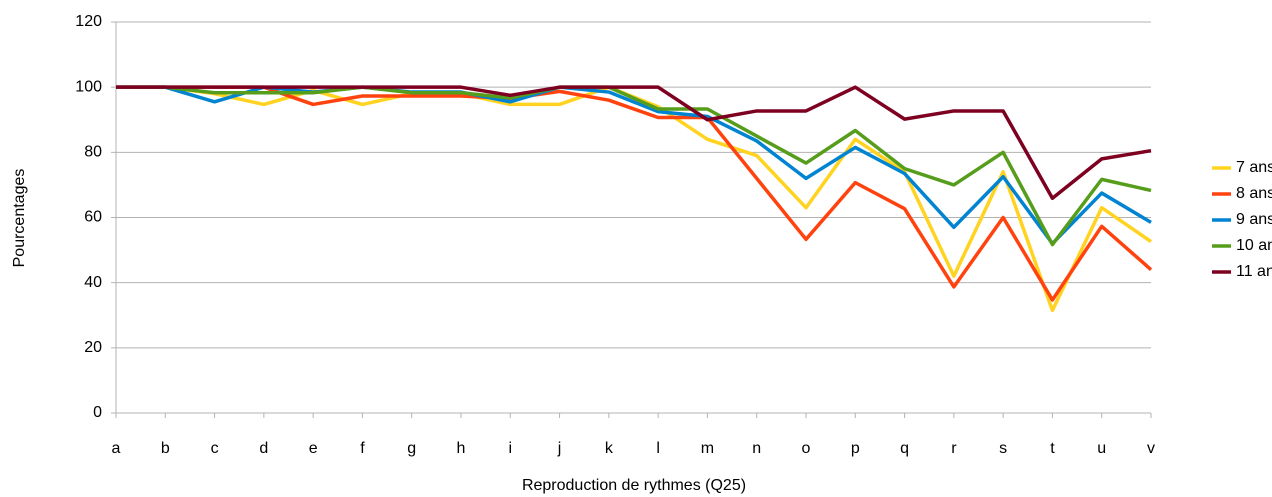  Describe the element at coordinates (1254, 271) in the screenshot. I see `legend-label: 11 ans` at that location.